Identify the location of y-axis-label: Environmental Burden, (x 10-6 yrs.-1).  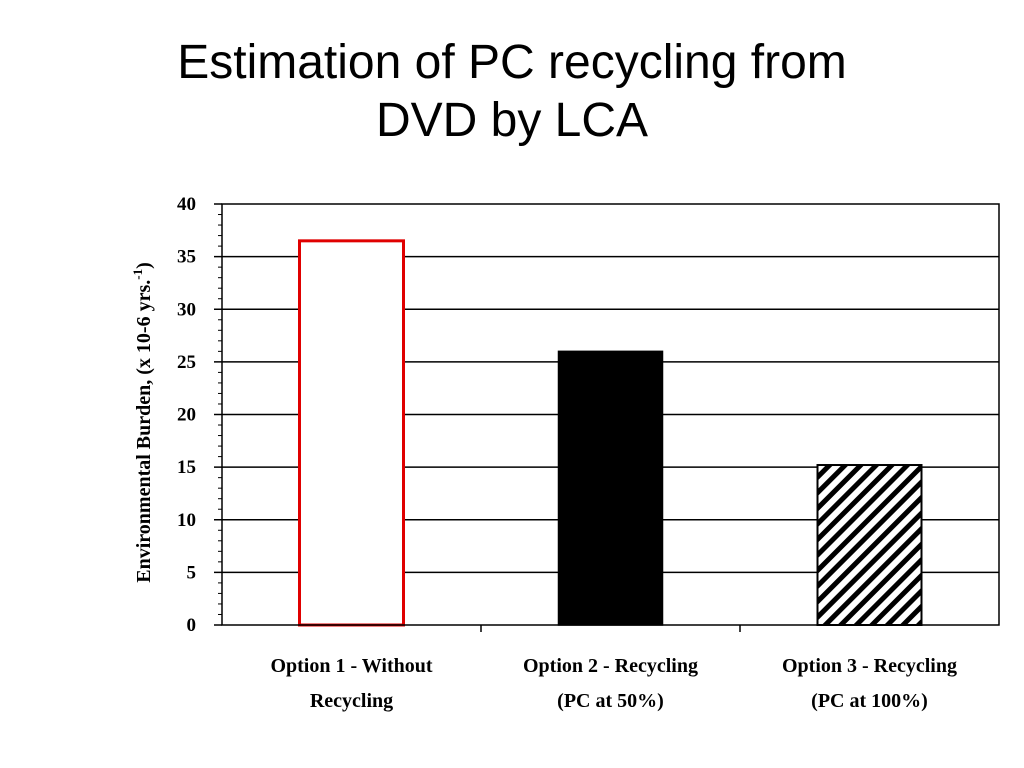
(142, 422).